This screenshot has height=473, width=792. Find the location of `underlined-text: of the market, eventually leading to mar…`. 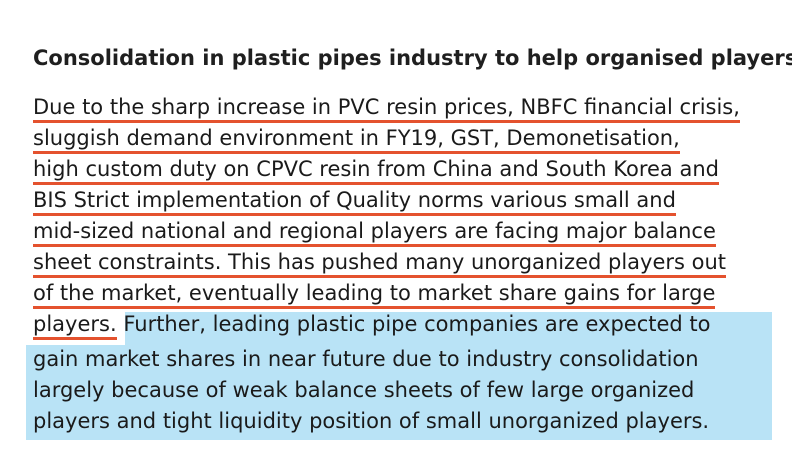

underlined-text: of the market, eventually leading to mar… is located at coordinates (374, 294).